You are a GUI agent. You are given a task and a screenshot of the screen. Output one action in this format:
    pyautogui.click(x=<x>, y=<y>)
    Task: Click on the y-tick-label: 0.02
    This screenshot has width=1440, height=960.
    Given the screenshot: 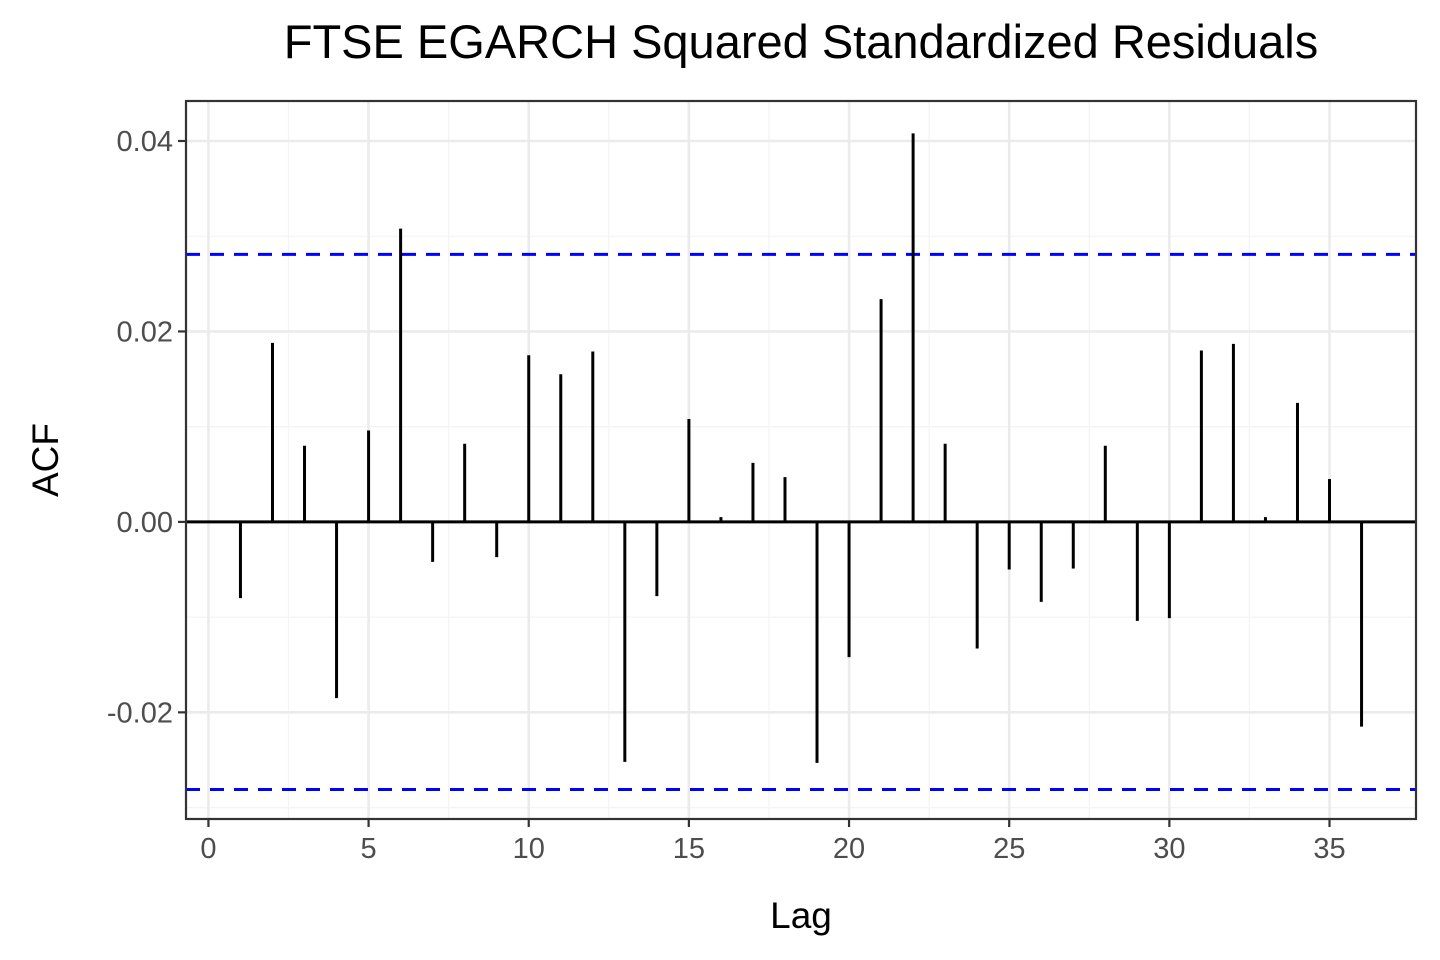 What is the action you would take?
    pyautogui.click(x=145, y=332)
    